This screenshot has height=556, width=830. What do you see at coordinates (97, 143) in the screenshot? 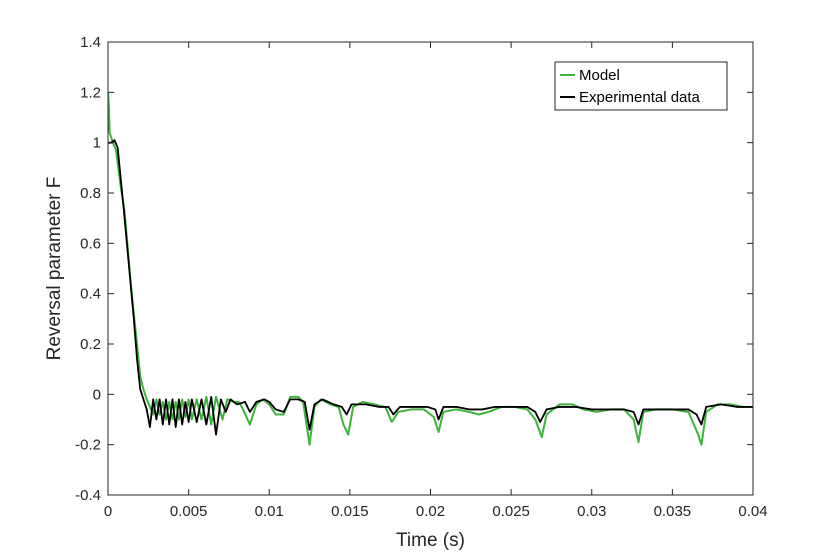
I see `y-tick-label: 1` at bounding box center [97, 143].